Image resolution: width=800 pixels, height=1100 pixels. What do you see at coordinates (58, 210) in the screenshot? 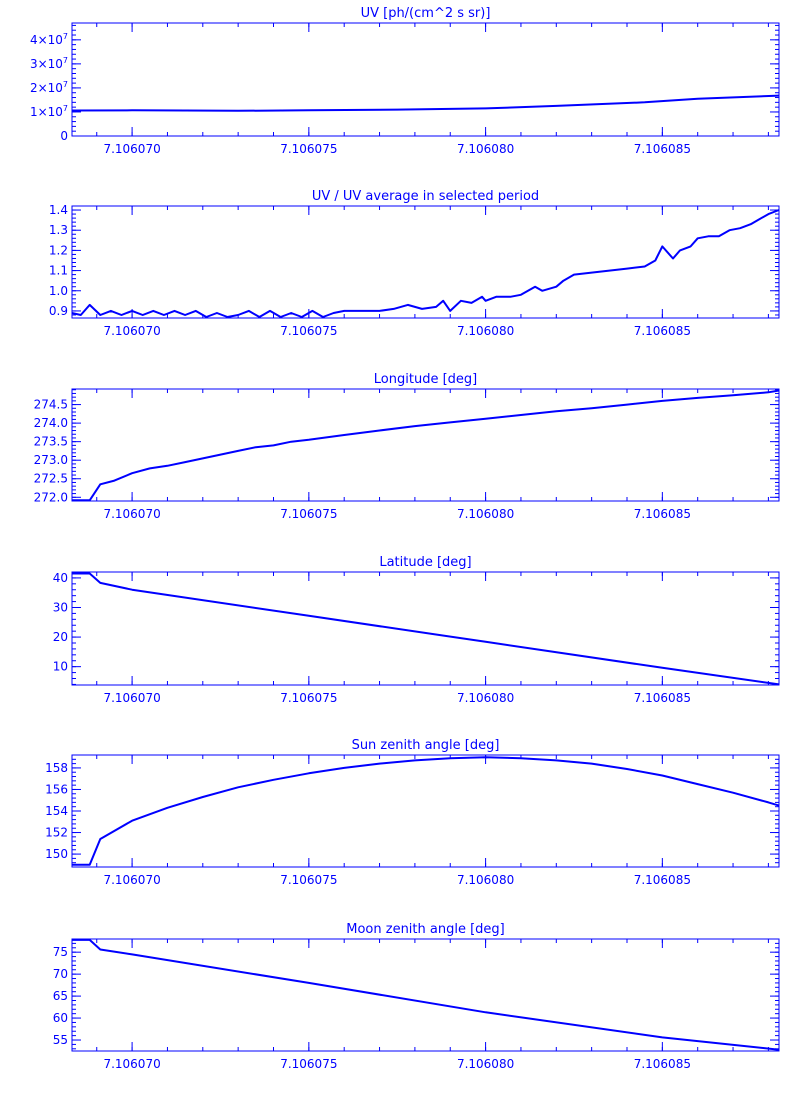
I see `y-tick-label: 1.4` at bounding box center [58, 210].